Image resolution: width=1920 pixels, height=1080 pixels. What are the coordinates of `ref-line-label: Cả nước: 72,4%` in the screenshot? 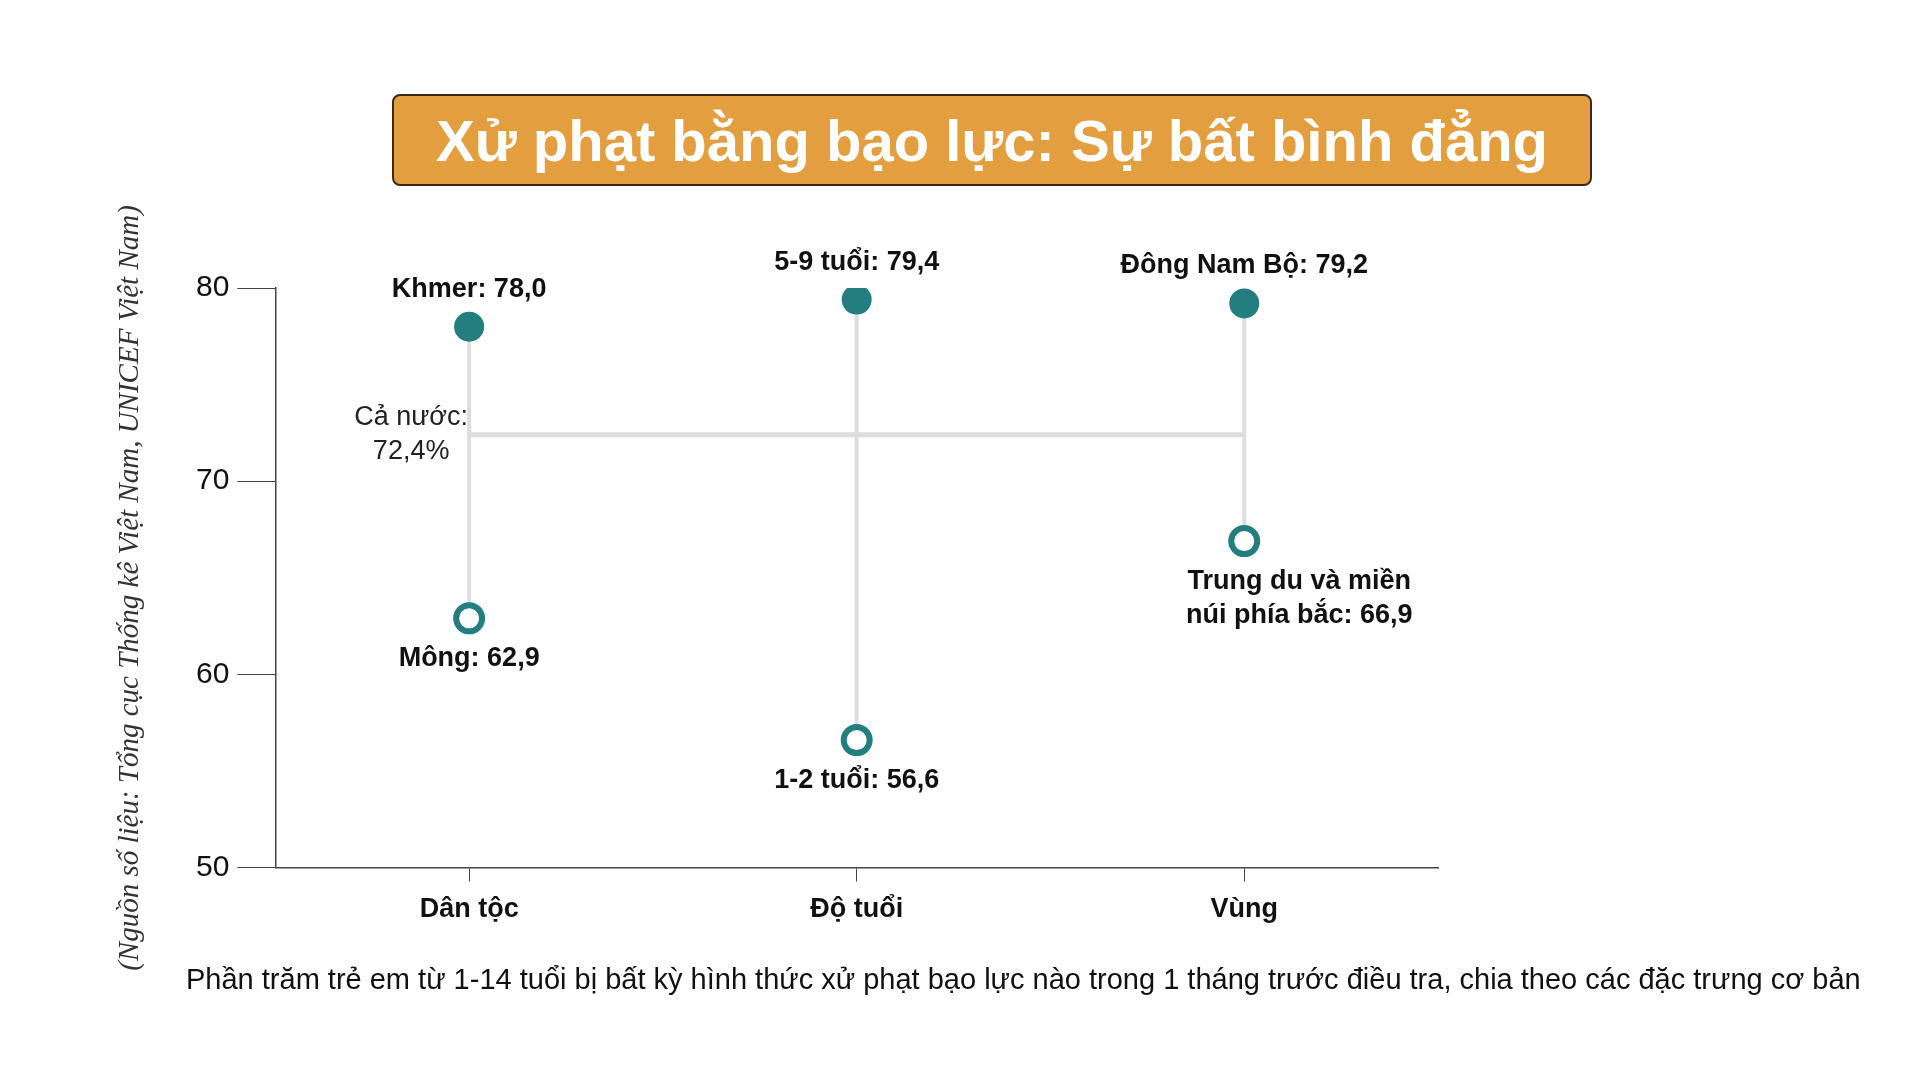 It's located at (411, 433).